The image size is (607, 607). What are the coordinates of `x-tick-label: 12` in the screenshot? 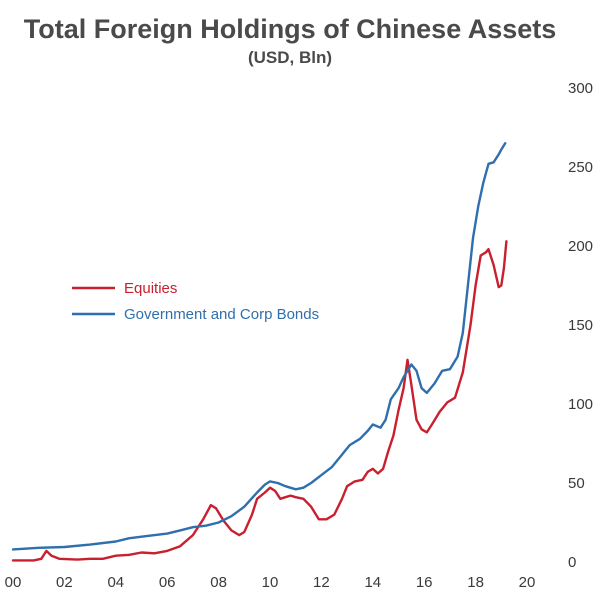 It's located at (321, 582).